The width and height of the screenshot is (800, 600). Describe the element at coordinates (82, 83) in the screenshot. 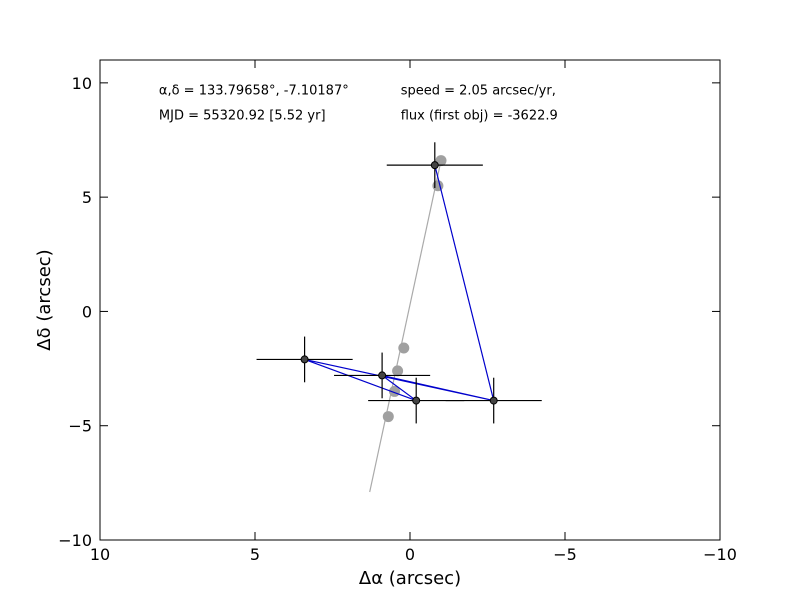

I see `y-tick-label: 10` at that location.